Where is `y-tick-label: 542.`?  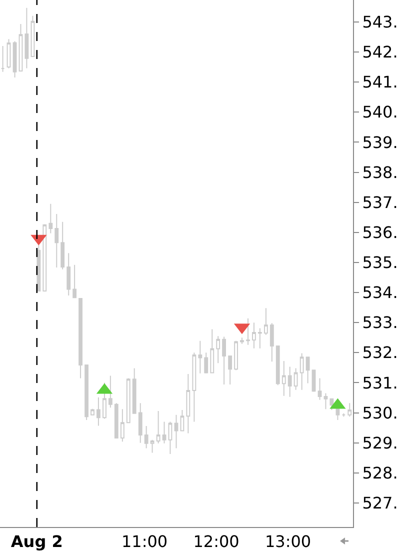 y-tick-label: 542. is located at coordinates (380, 52).